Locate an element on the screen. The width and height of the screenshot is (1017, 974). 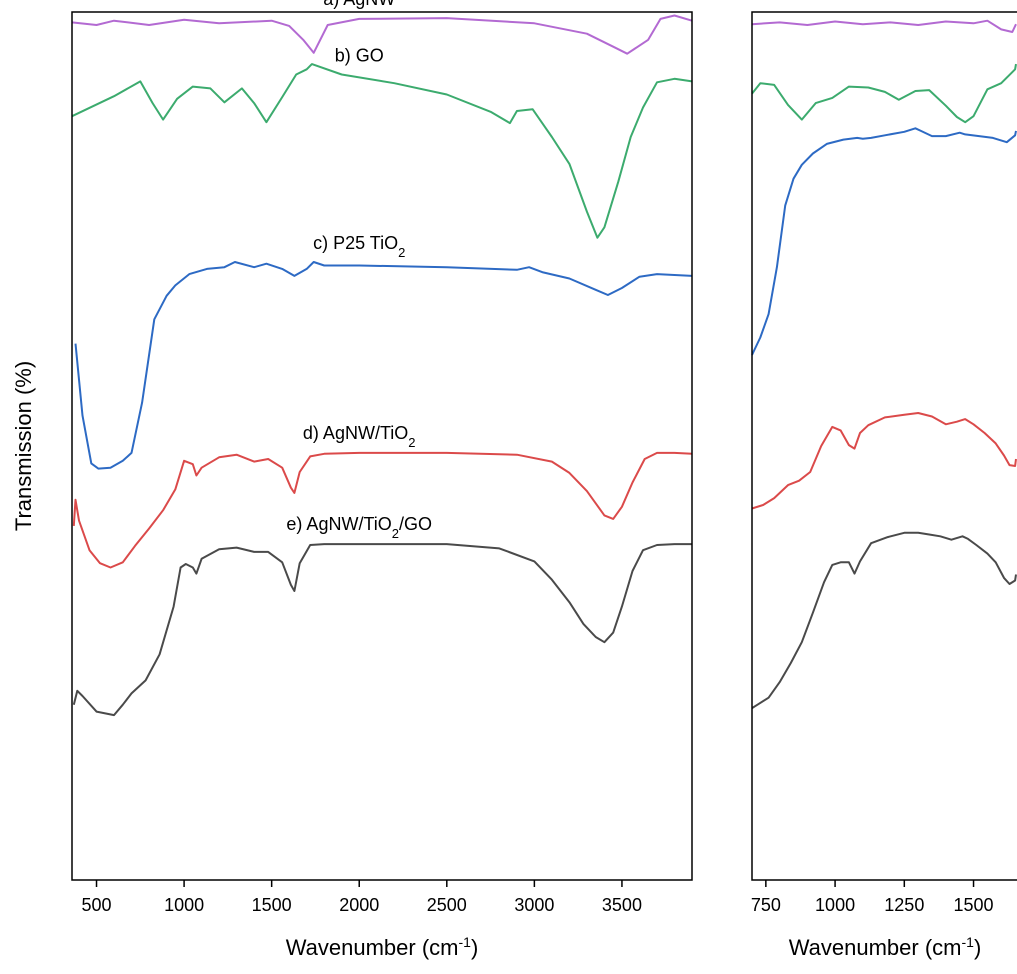
right-x-tick-label: 750 is located at coordinates (766, 905).